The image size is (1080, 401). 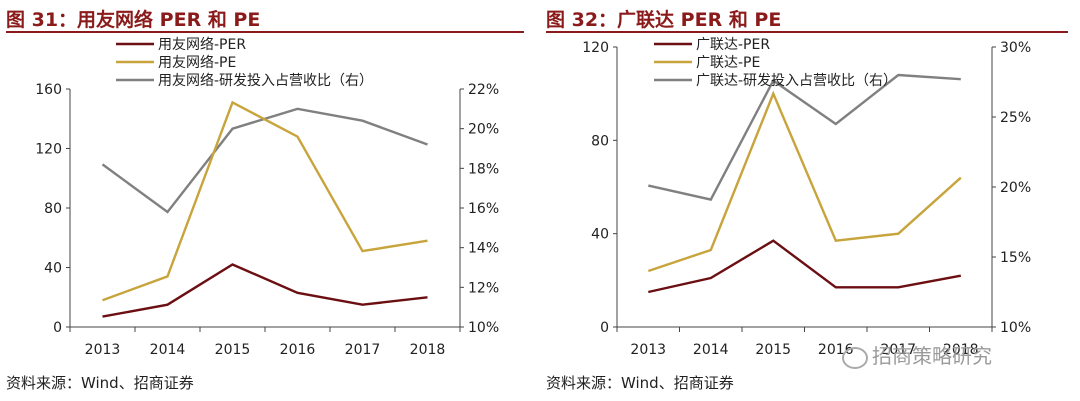 What do you see at coordinates (483, 90) in the screenshot?
I see `y-tick-label-right: 22%` at bounding box center [483, 90].